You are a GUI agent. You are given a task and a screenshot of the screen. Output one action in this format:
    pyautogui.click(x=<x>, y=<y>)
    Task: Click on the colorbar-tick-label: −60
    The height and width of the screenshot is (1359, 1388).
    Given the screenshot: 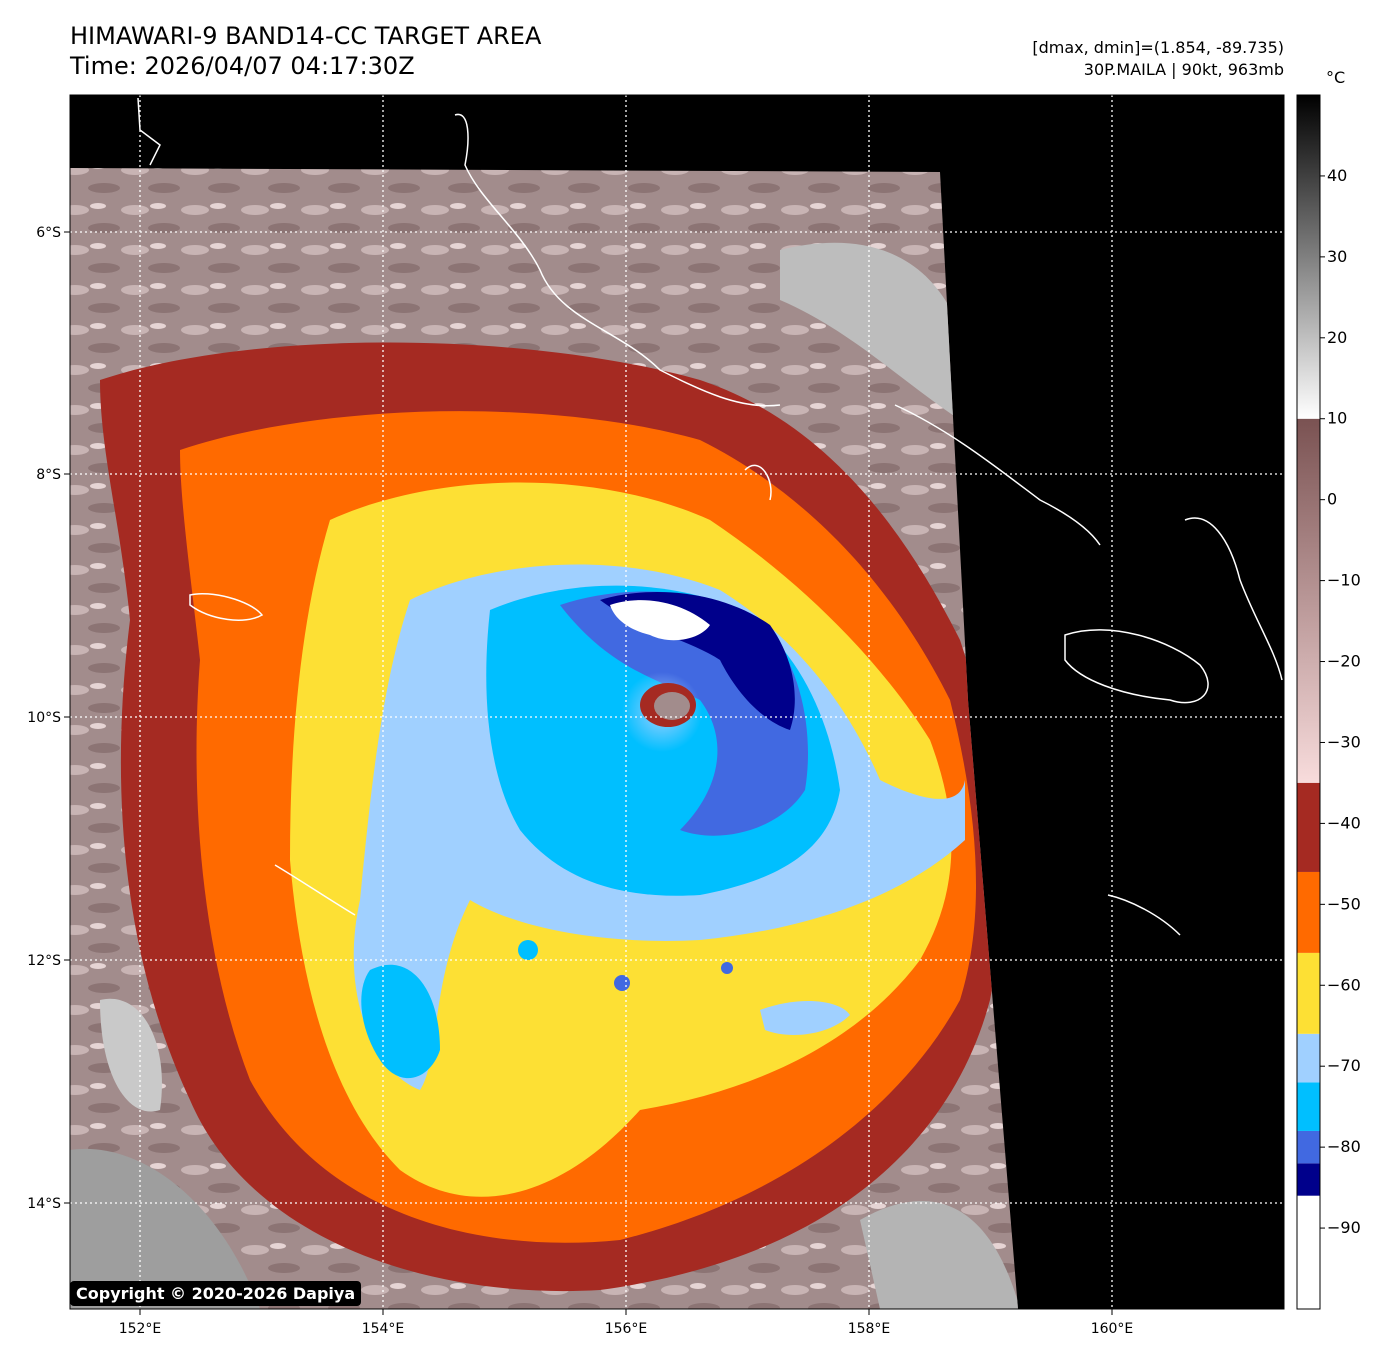 What is the action you would take?
    pyautogui.click(x=1344, y=984)
    